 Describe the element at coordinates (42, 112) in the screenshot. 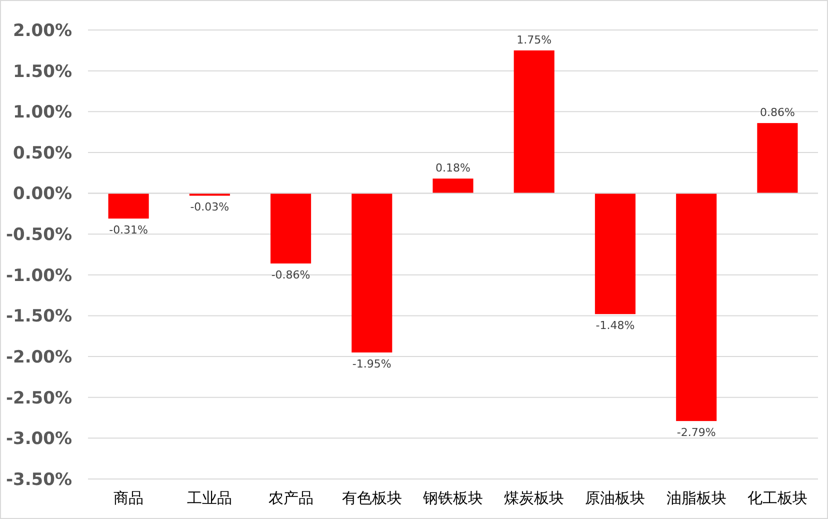

I see `y-tick-label: 1.00%` at that location.